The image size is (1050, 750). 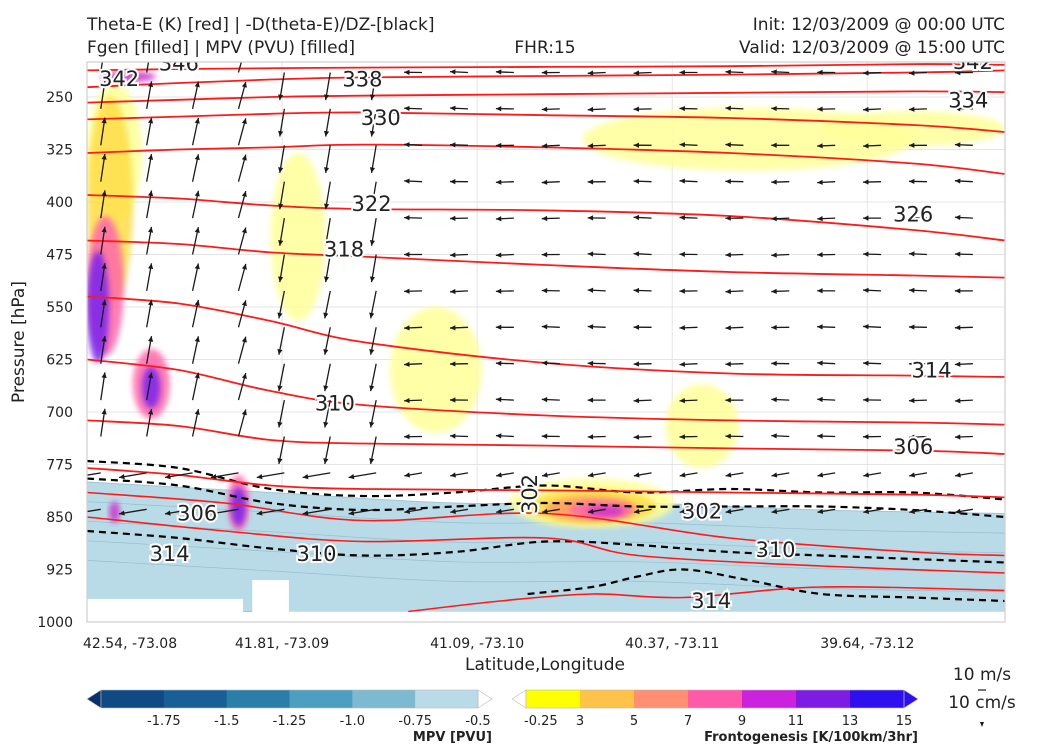 I want to click on theta-e-label: 314, so click(x=932, y=371).